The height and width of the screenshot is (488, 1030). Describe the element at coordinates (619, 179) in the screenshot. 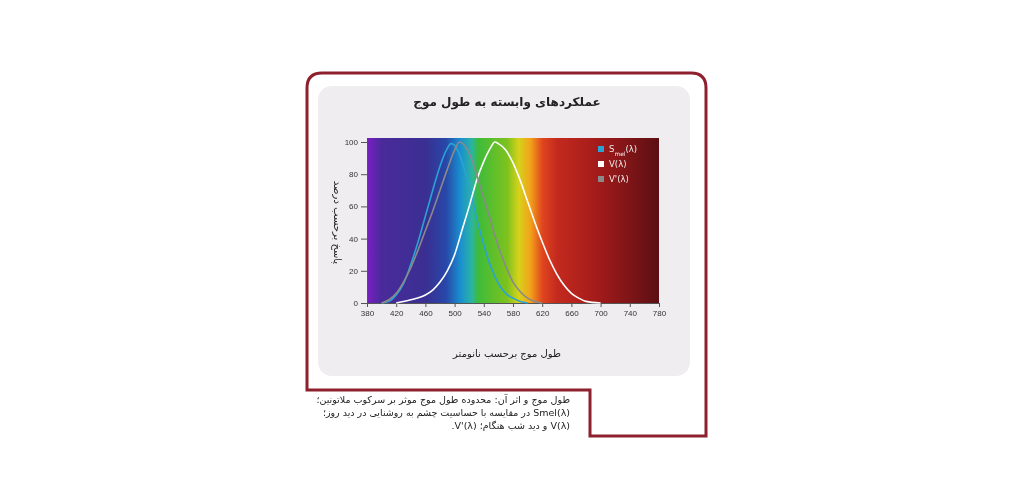

I see `legend-label: V'(λ)` at that location.